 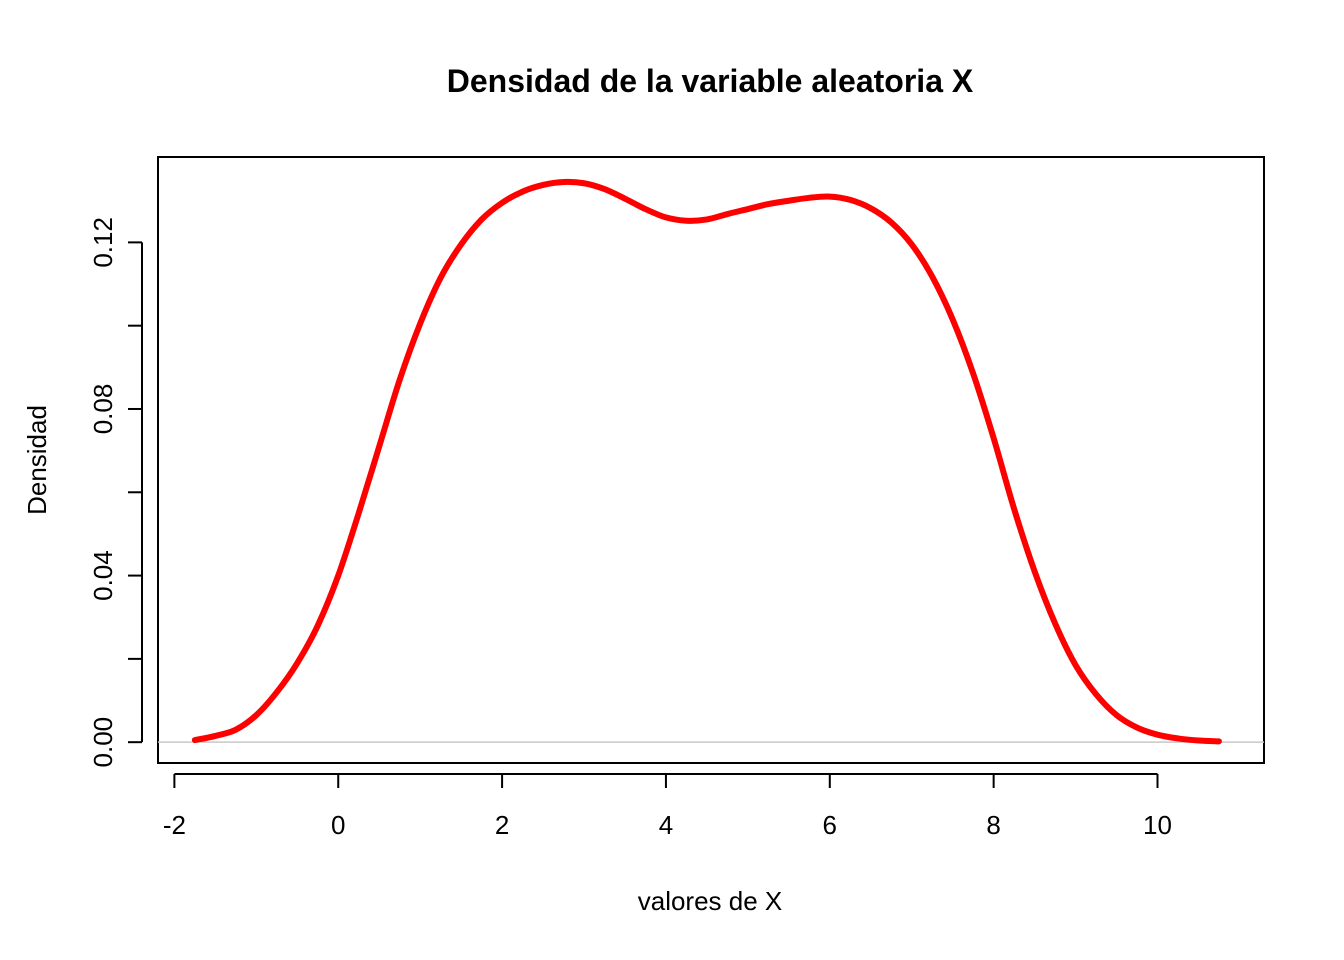 I want to click on y-tick-label: 0.08, so click(x=103, y=409).